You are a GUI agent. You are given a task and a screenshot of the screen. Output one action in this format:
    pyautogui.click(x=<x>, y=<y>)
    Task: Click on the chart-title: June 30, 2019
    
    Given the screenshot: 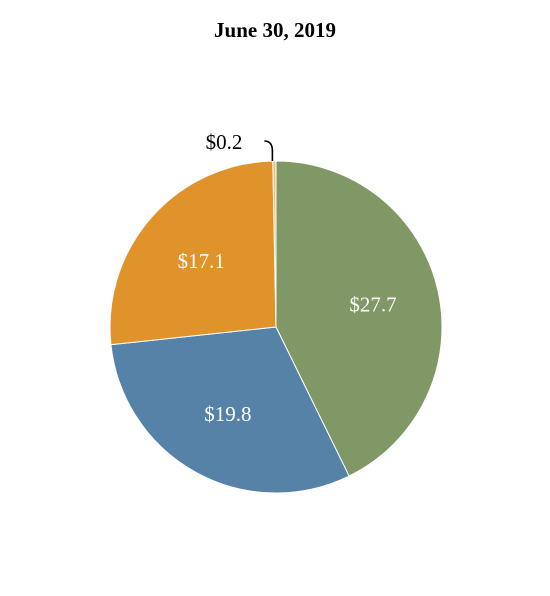 What is the action you would take?
    pyautogui.click(x=275, y=30)
    